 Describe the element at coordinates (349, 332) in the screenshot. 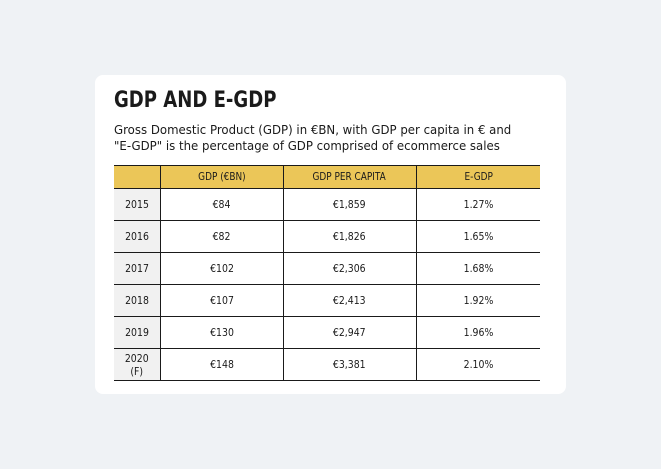

I see `per-capita-cell: €2,947` at that location.